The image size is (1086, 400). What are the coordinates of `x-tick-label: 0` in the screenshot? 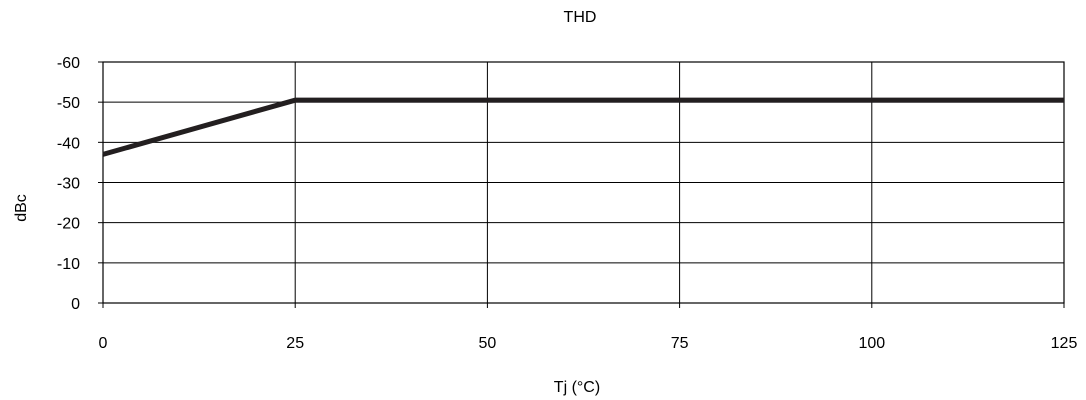 It's located at (103, 343).